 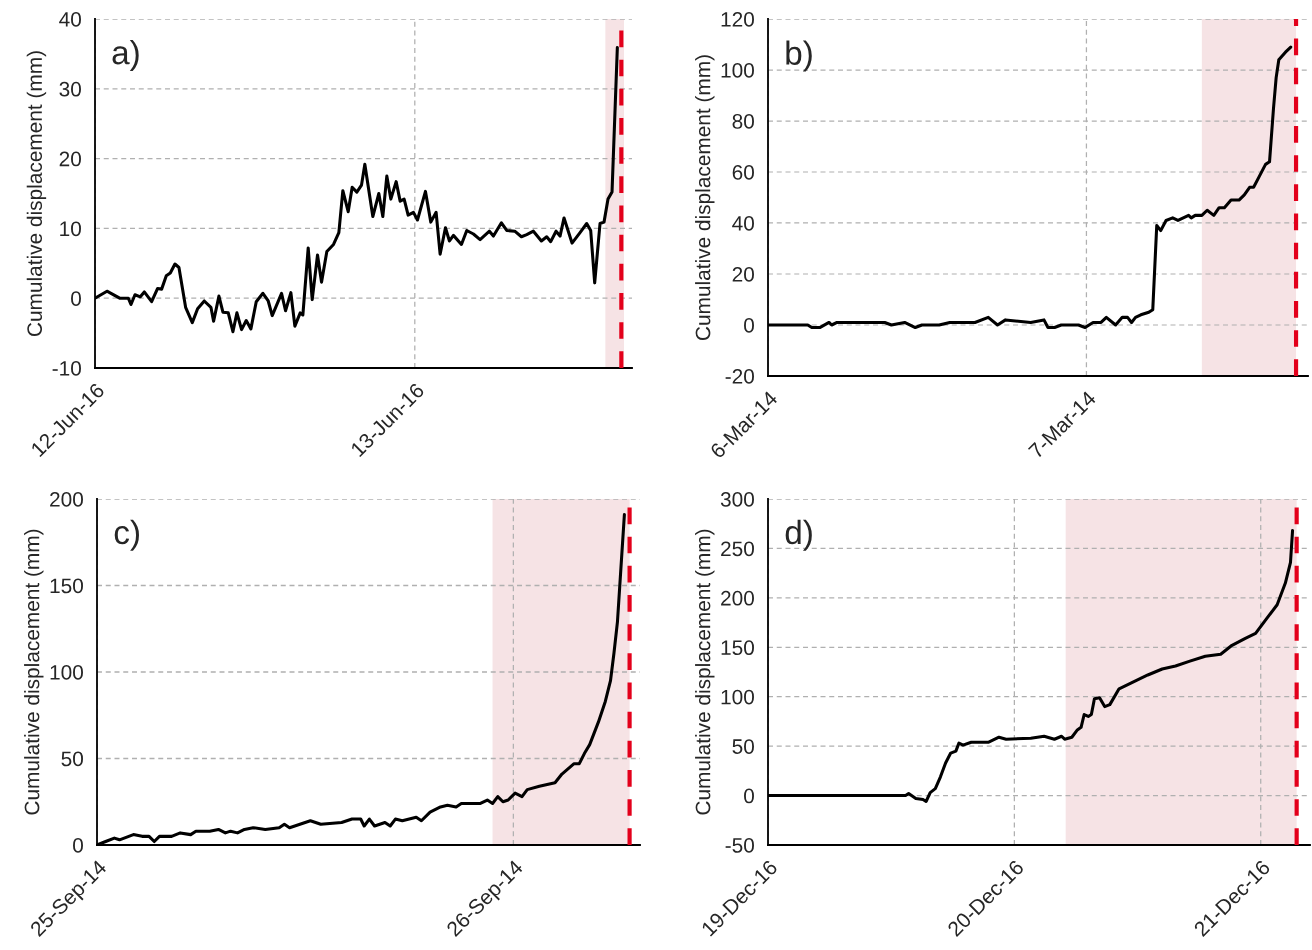 What do you see at coordinates (126, 535) in the screenshot?
I see `annotation: c)` at bounding box center [126, 535].